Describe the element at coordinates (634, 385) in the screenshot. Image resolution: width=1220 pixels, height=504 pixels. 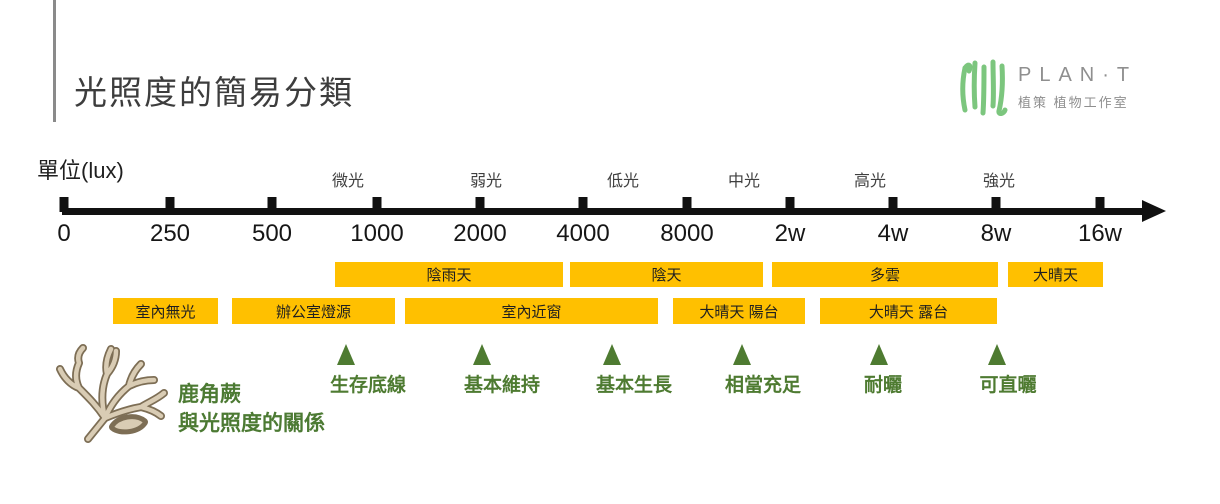
I see `marker-label-3: 基本生長` at that location.